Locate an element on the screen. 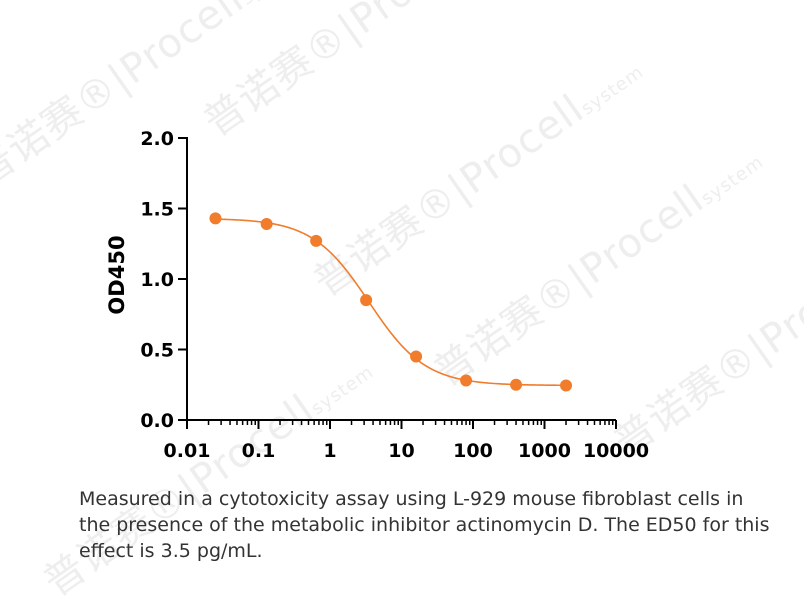  x-tick-label: 100 is located at coordinates (473, 451).